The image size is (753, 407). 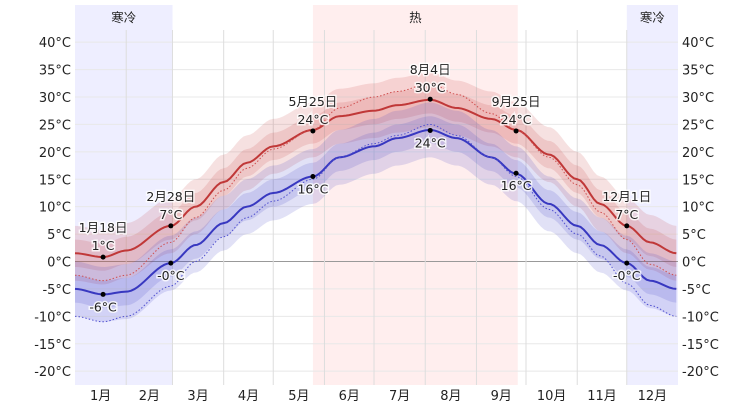 I want to click on y-tick-left: -10°C, so click(x=52, y=317).